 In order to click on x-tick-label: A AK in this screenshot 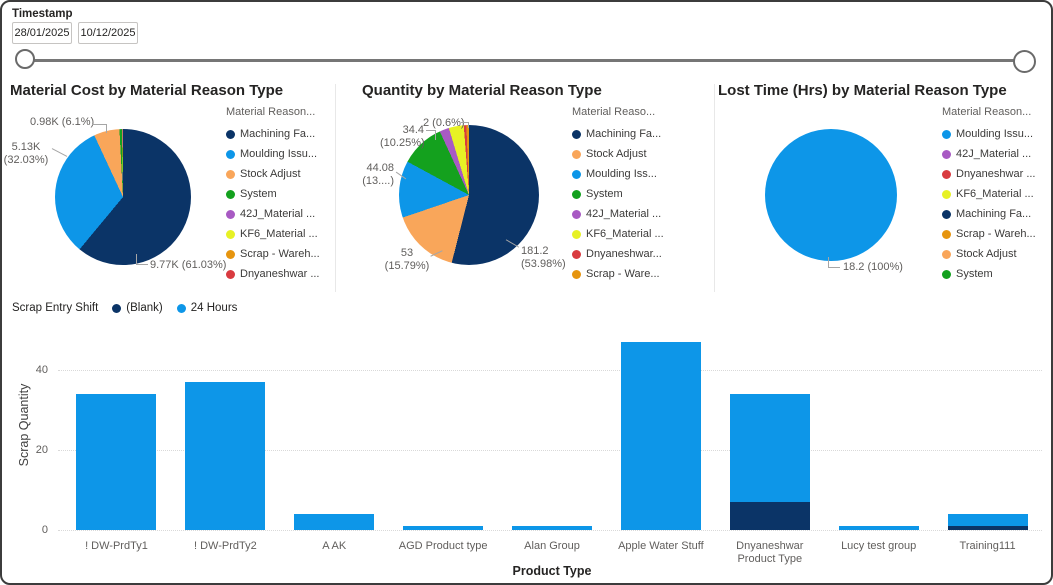, I will do `click(334, 546)`.